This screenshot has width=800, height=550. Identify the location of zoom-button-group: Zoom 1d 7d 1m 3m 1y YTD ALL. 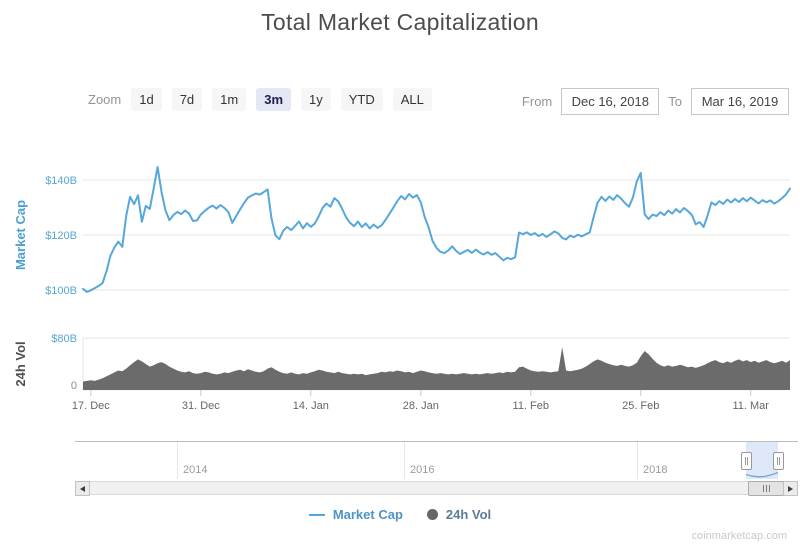
(260, 99).